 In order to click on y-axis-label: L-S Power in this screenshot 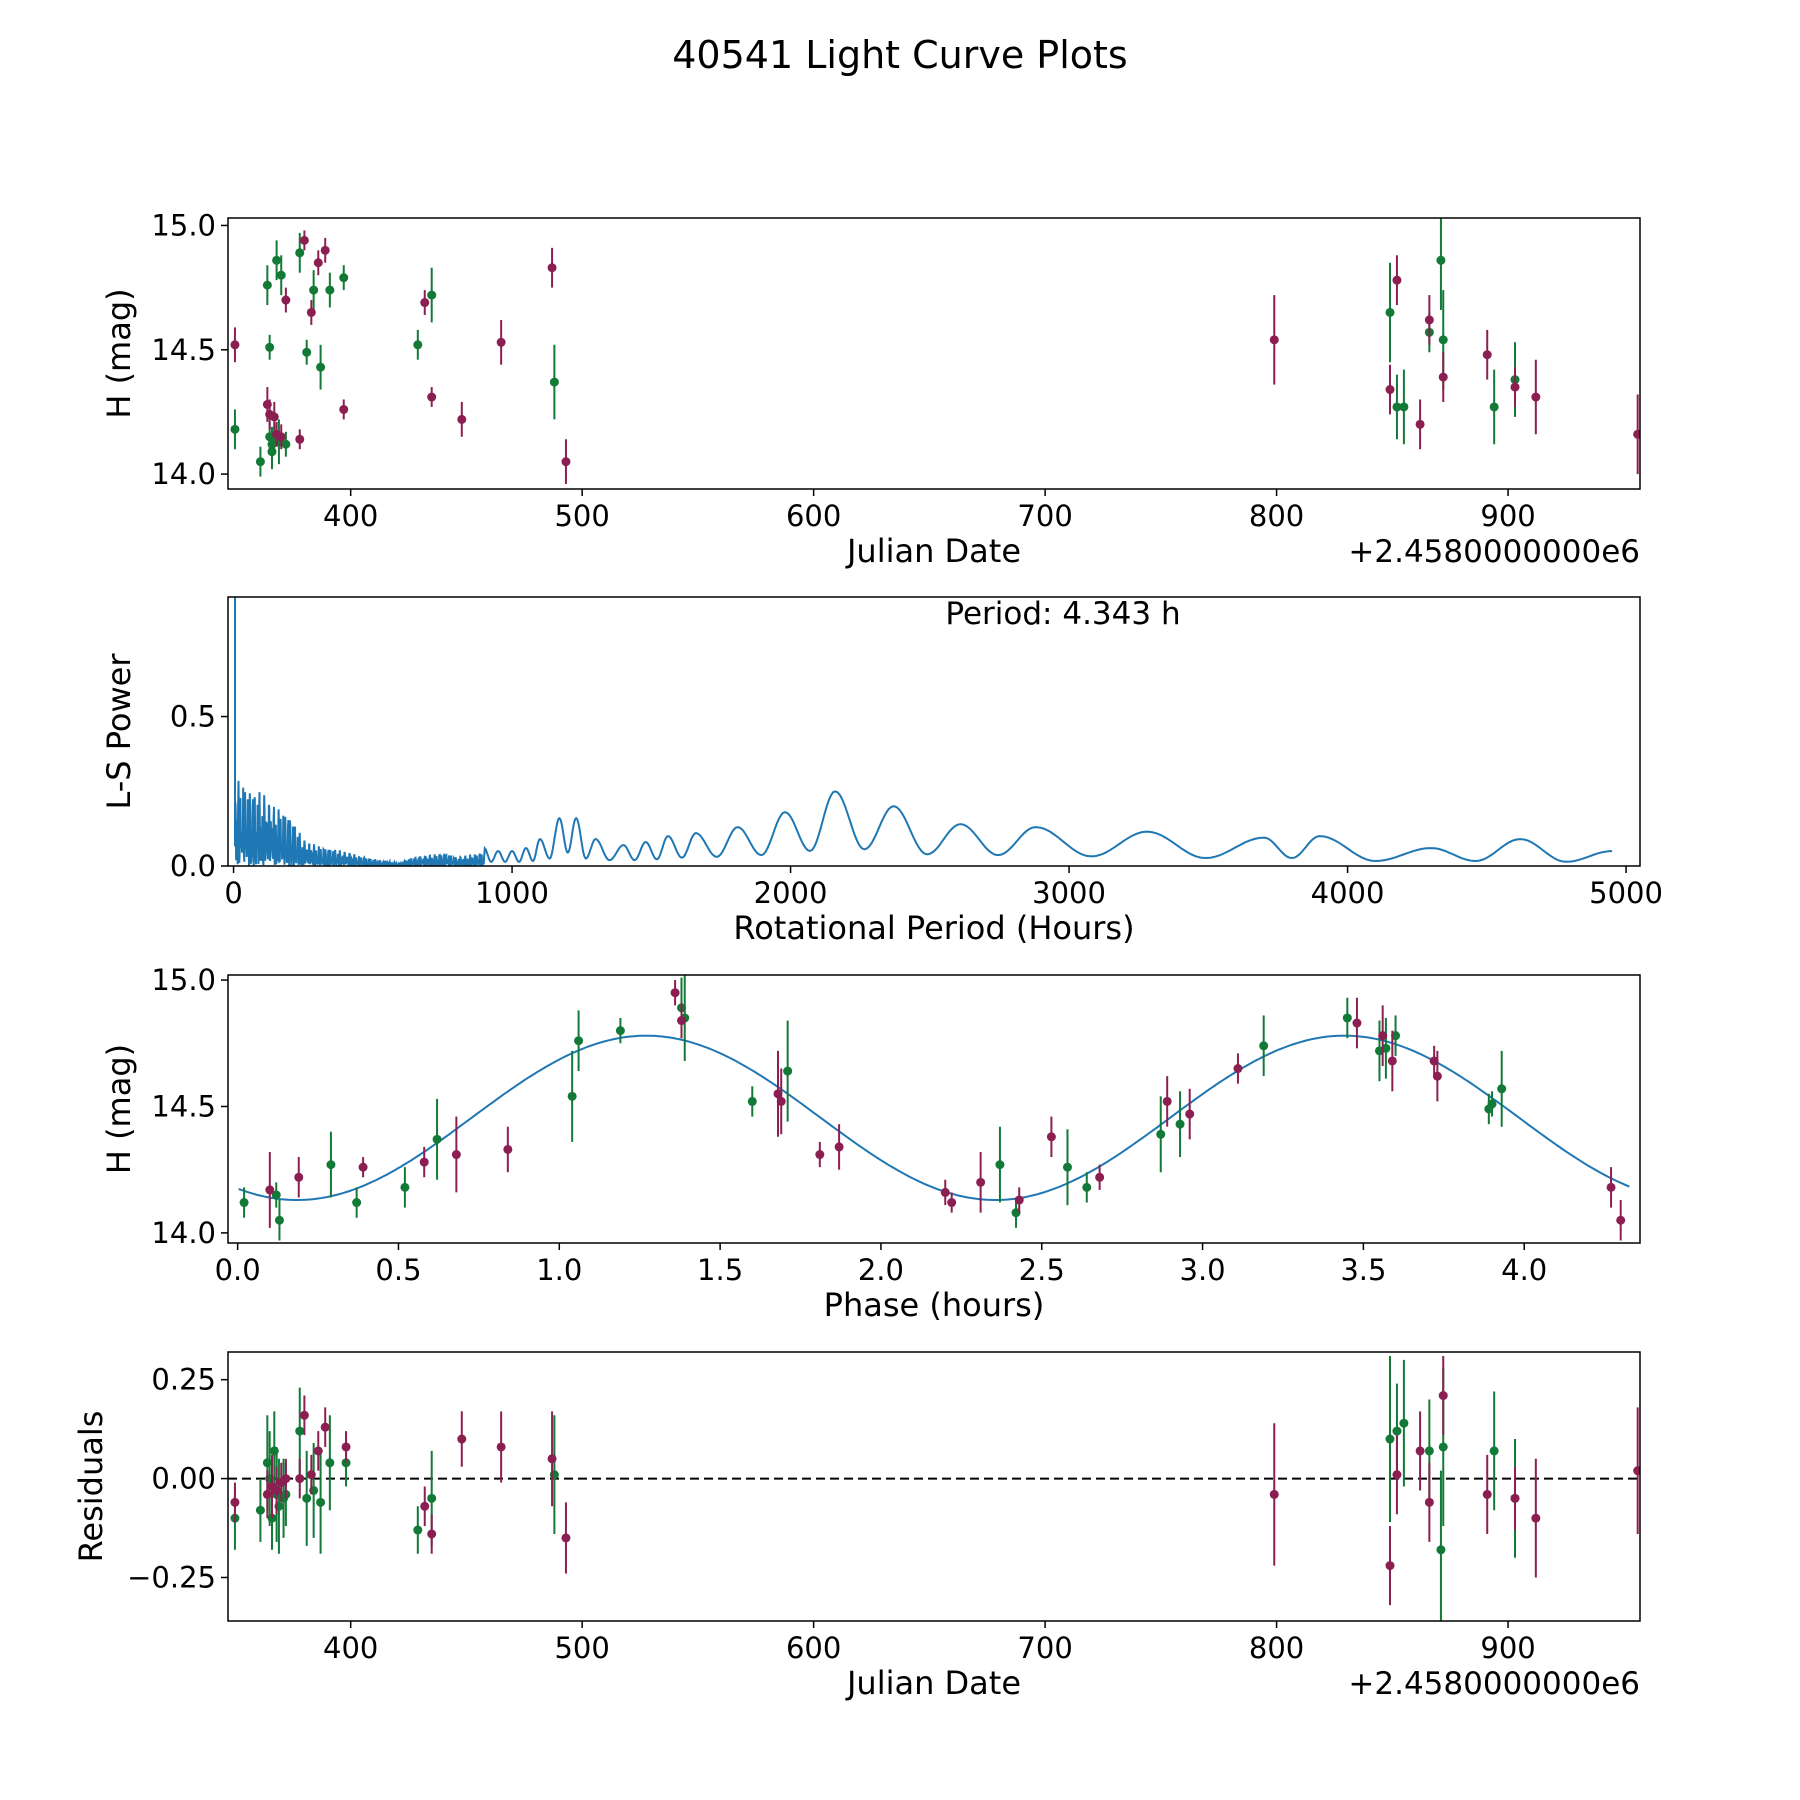, I will do `click(119, 731)`.